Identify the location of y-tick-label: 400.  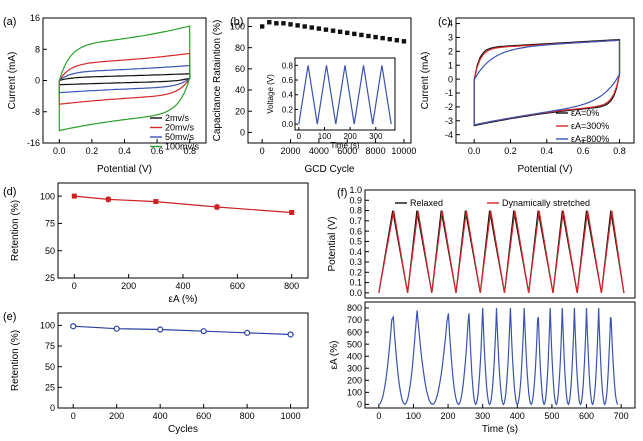
(354, 356).